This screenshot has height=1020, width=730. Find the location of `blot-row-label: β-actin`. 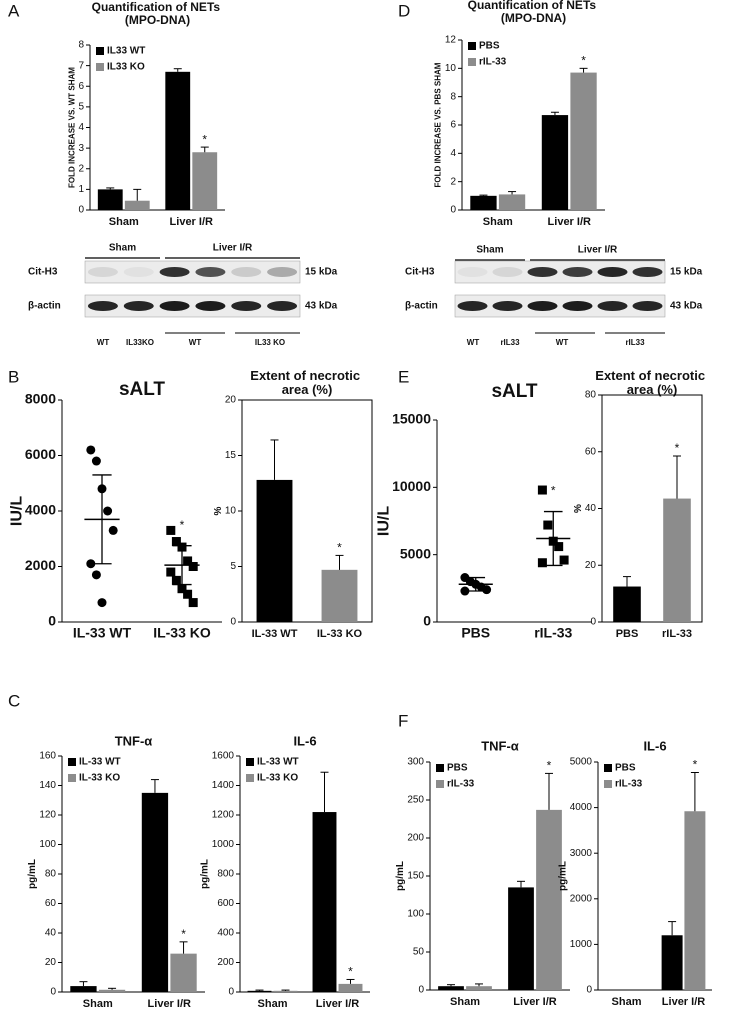

blot-row-label: β-actin is located at coordinates (421, 306).